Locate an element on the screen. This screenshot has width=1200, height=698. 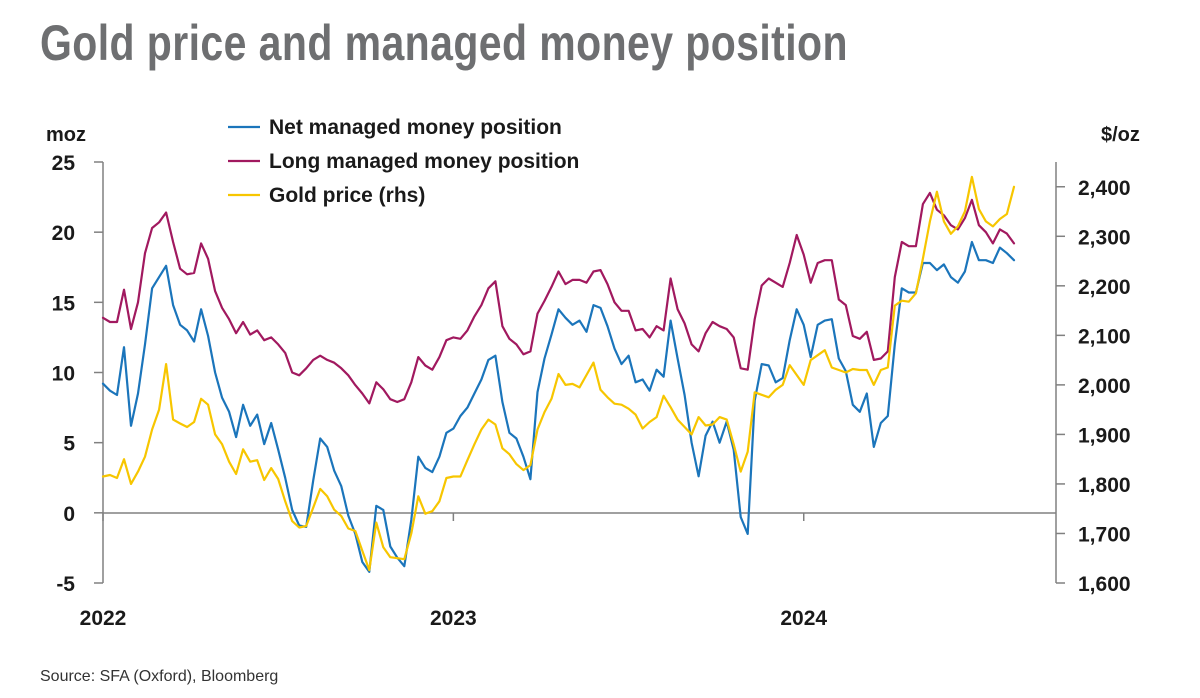
right-axis-tick-label: 2,300 is located at coordinates (1104, 237).